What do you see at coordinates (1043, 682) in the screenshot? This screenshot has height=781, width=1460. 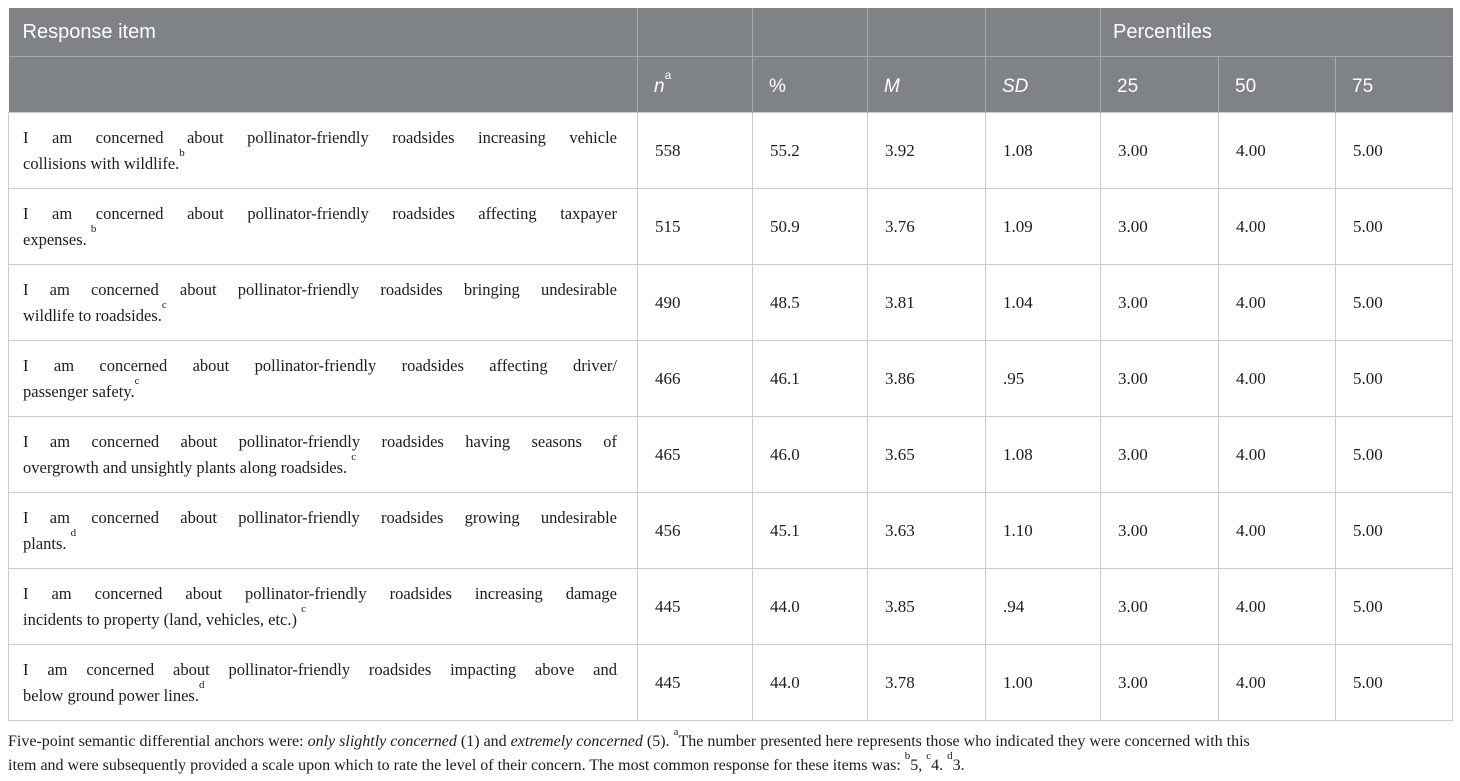 I see `sd-cell: 1.00` at bounding box center [1043, 682].